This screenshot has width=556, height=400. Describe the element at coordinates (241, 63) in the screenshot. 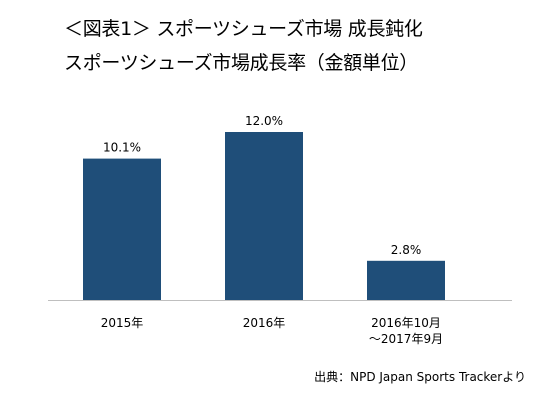

I see `chart-subtitle: スポーツシューズ市場成長率（金額単位）` at that location.